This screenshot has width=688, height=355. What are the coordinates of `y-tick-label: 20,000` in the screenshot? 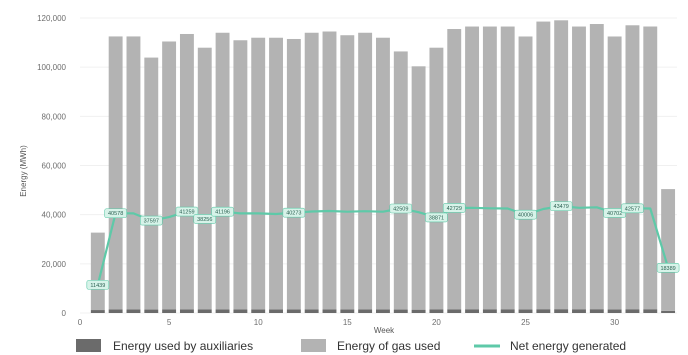 It's located at (54, 264).